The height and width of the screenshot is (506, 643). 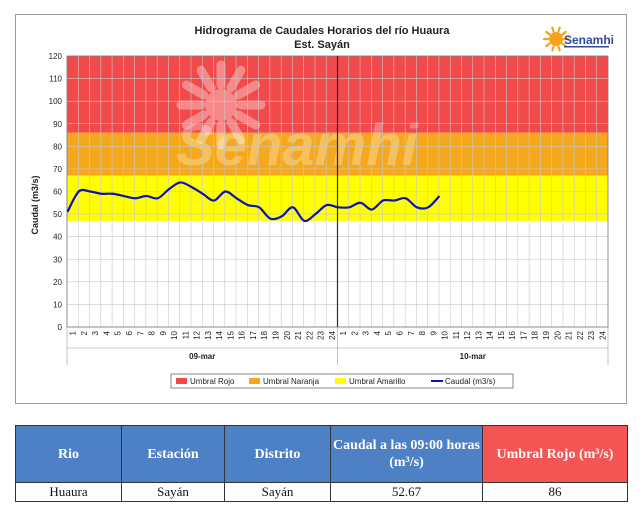 What do you see at coordinates (253, 202) in the screenshot?
I see `series-line-caudal` at bounding box center [253, 202].